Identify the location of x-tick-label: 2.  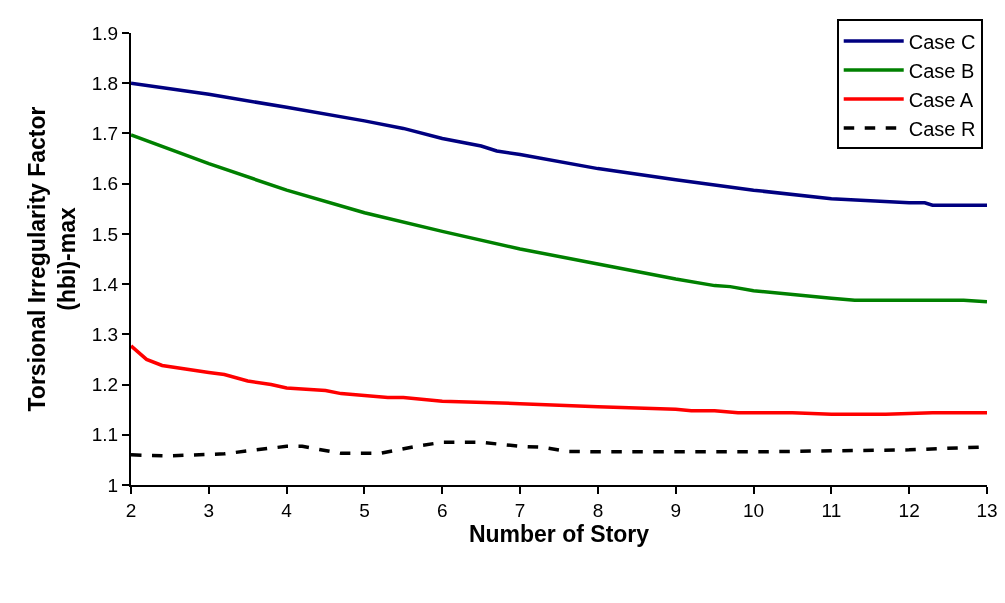
(131, 510).